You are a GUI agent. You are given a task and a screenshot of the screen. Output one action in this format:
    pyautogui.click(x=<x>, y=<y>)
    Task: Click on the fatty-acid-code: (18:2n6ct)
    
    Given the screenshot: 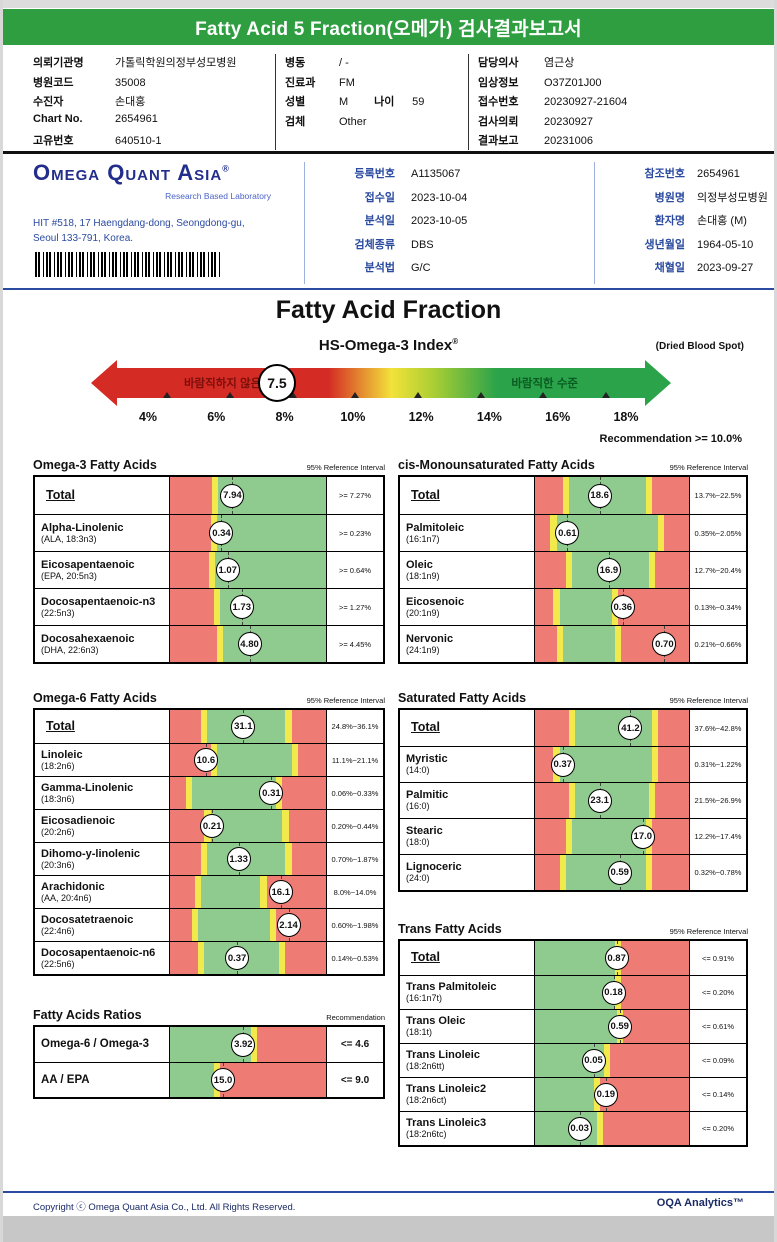 What is the action you would take?
    pyautogui.click(x=426, y=1100)
    